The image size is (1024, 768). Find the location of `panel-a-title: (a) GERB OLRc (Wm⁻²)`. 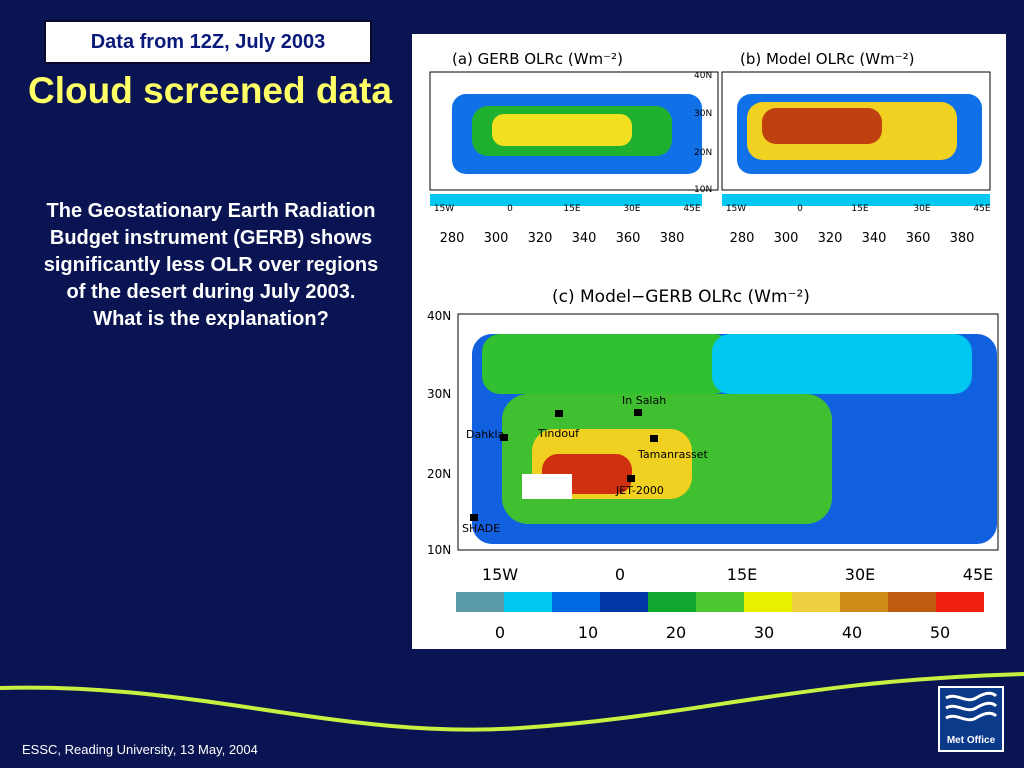

panel-a-title: (a) GERB OLRc (Wm⁻²) is located at coordinates (537, 59).